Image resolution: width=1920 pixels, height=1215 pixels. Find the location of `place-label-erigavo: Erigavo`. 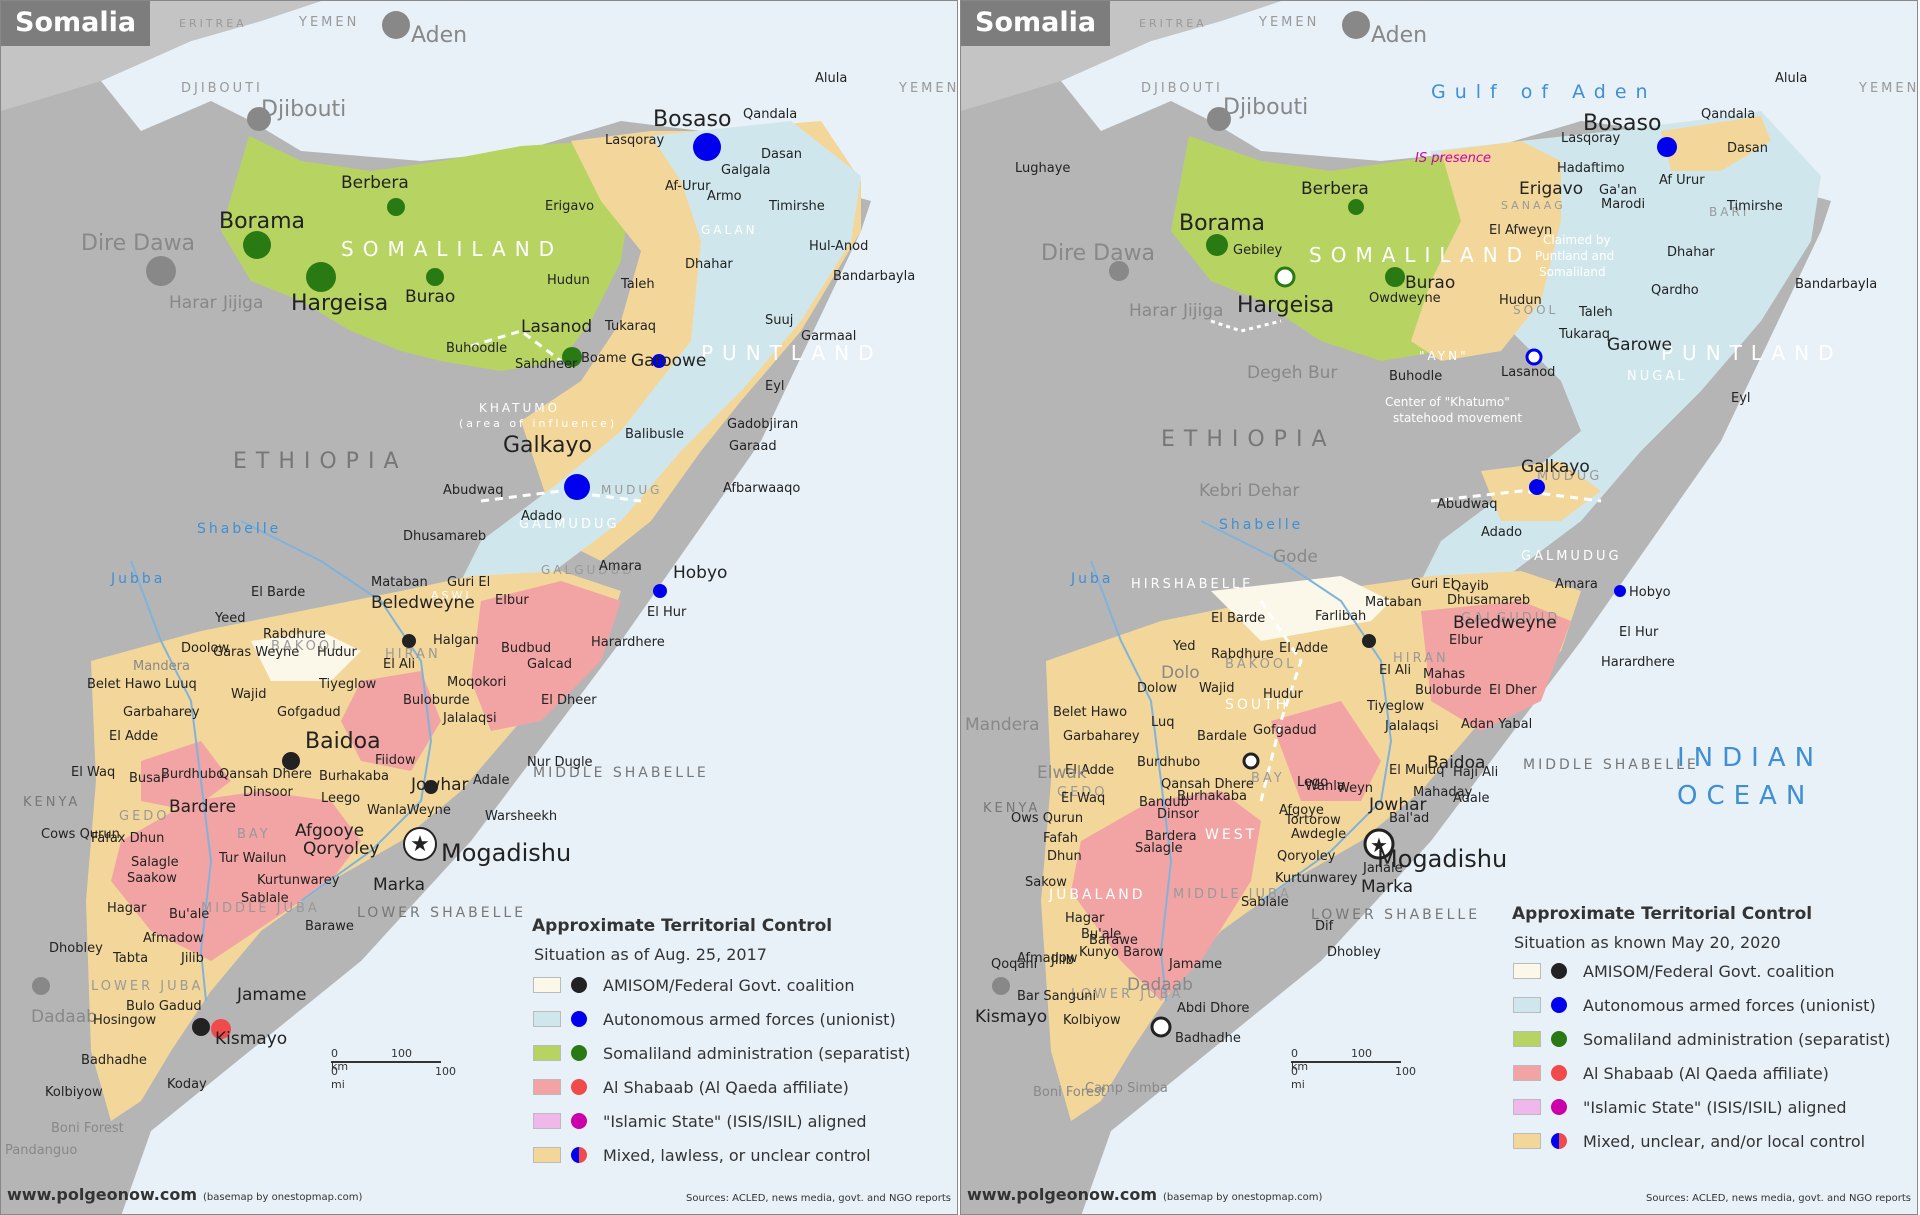

place-label-erigavo: Erigavo is located at coordinates (570, 206).